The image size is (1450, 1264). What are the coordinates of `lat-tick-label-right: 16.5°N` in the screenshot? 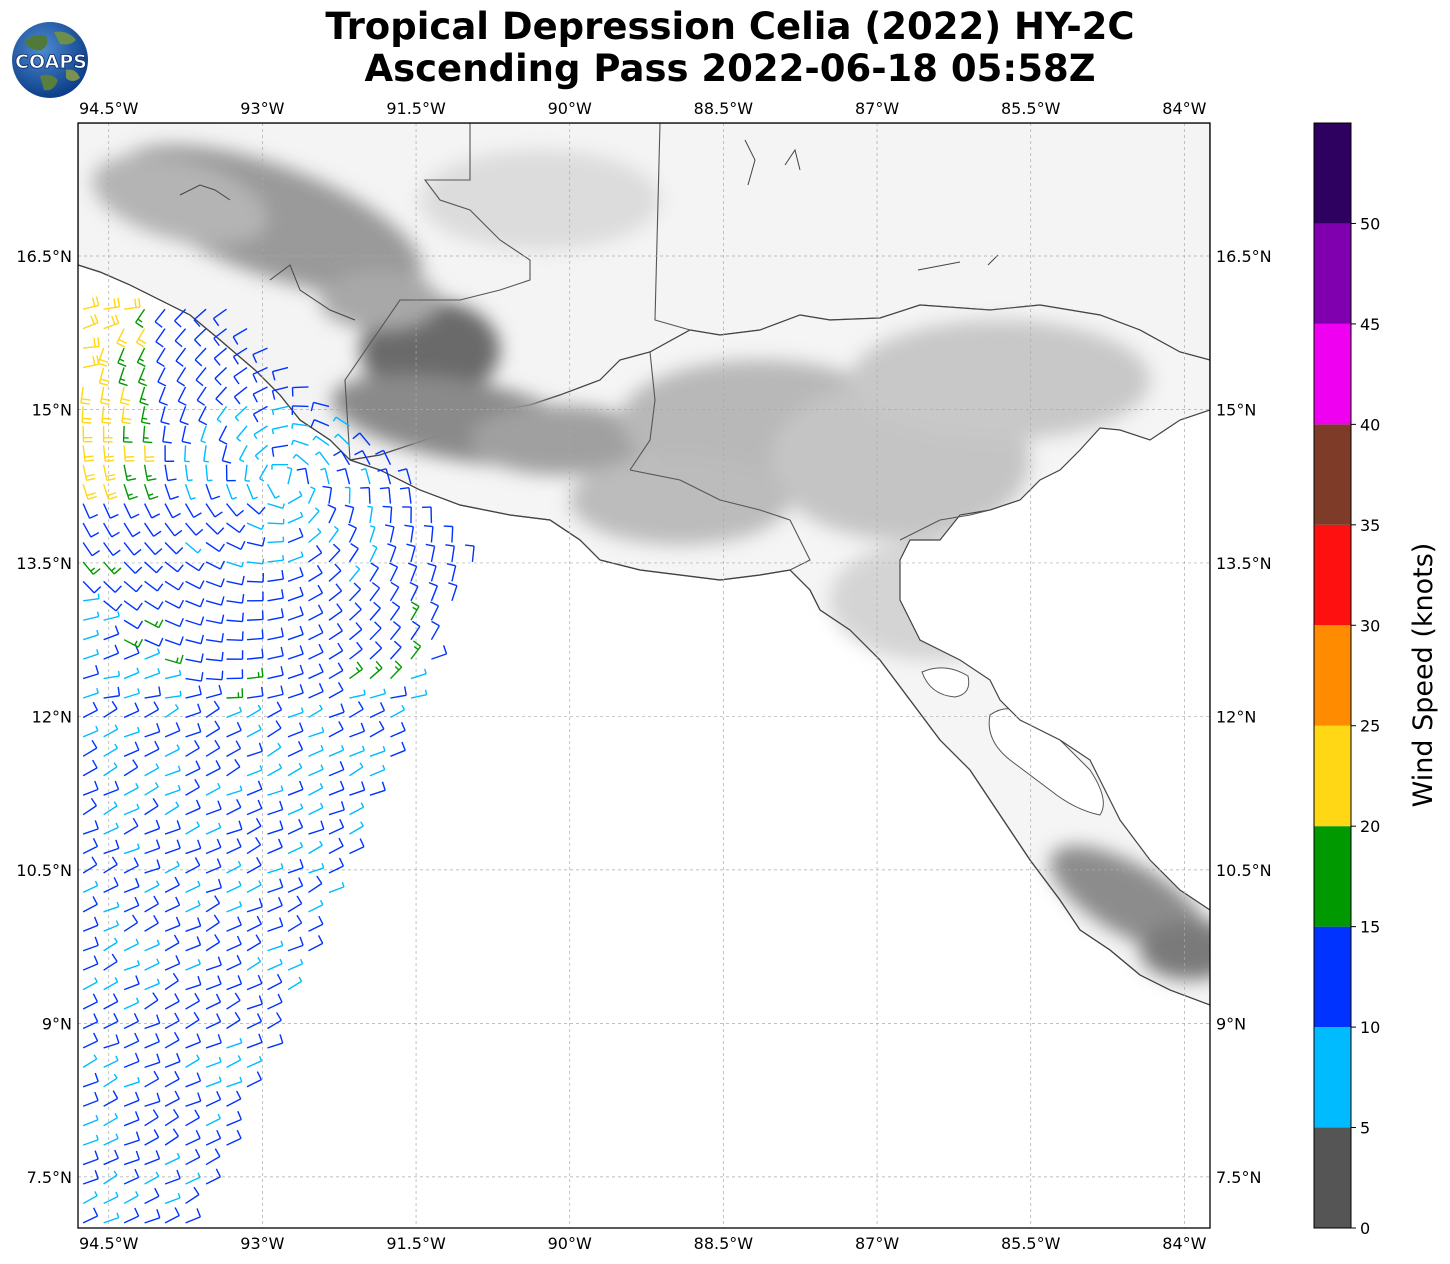 It's located at (1244, 256).